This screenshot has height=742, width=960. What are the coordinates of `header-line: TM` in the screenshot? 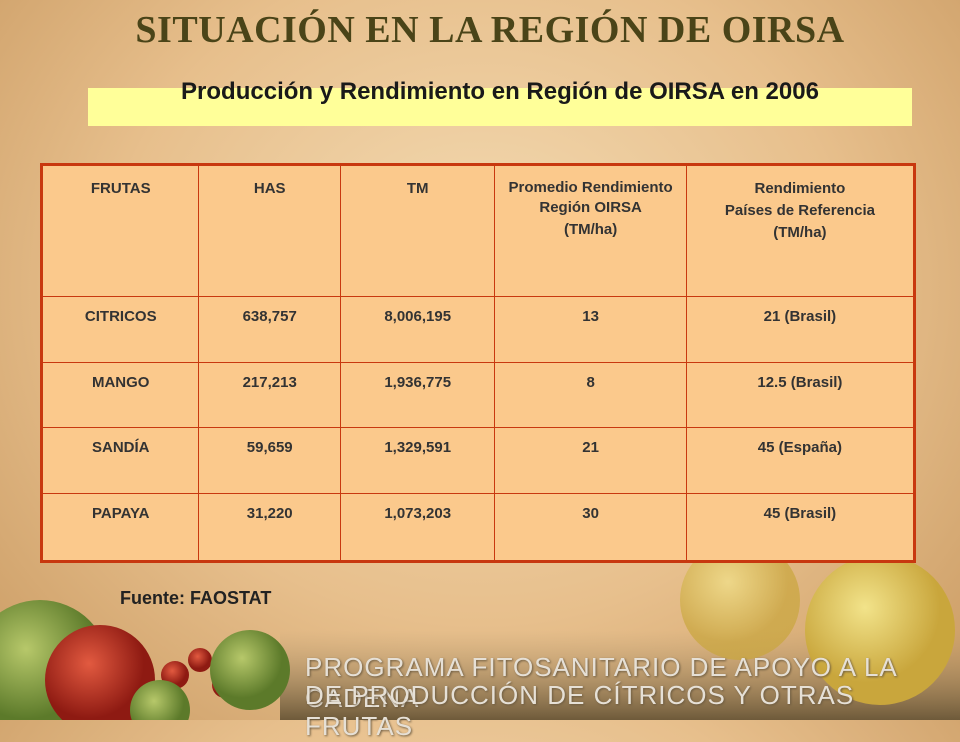 It's located at (417, 188).